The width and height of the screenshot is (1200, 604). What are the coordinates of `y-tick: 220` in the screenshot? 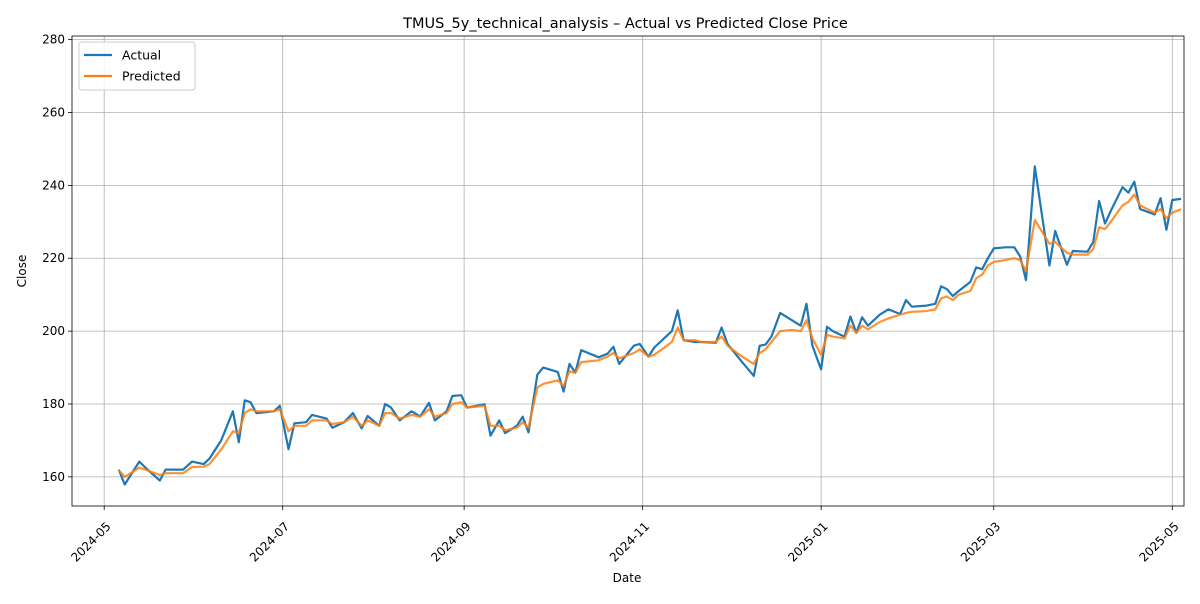 It's located at (57, 258).